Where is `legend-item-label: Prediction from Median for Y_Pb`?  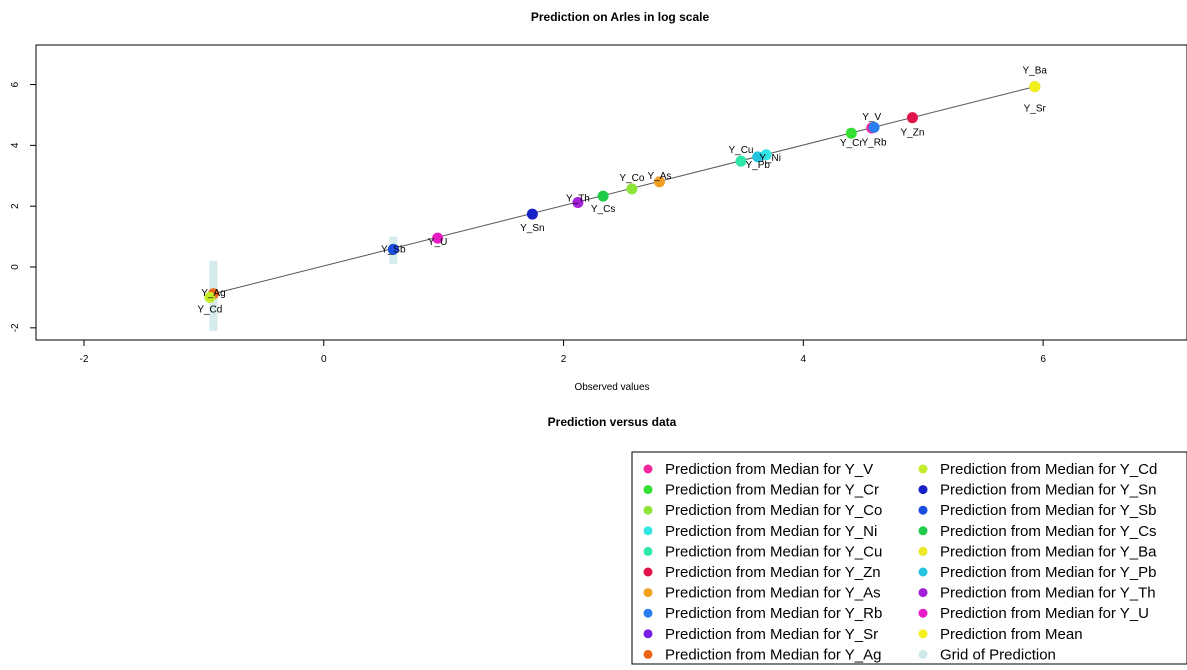 legend-item-label: Prediction from Median for Y_Pb is located at coordinates (1048, 572).